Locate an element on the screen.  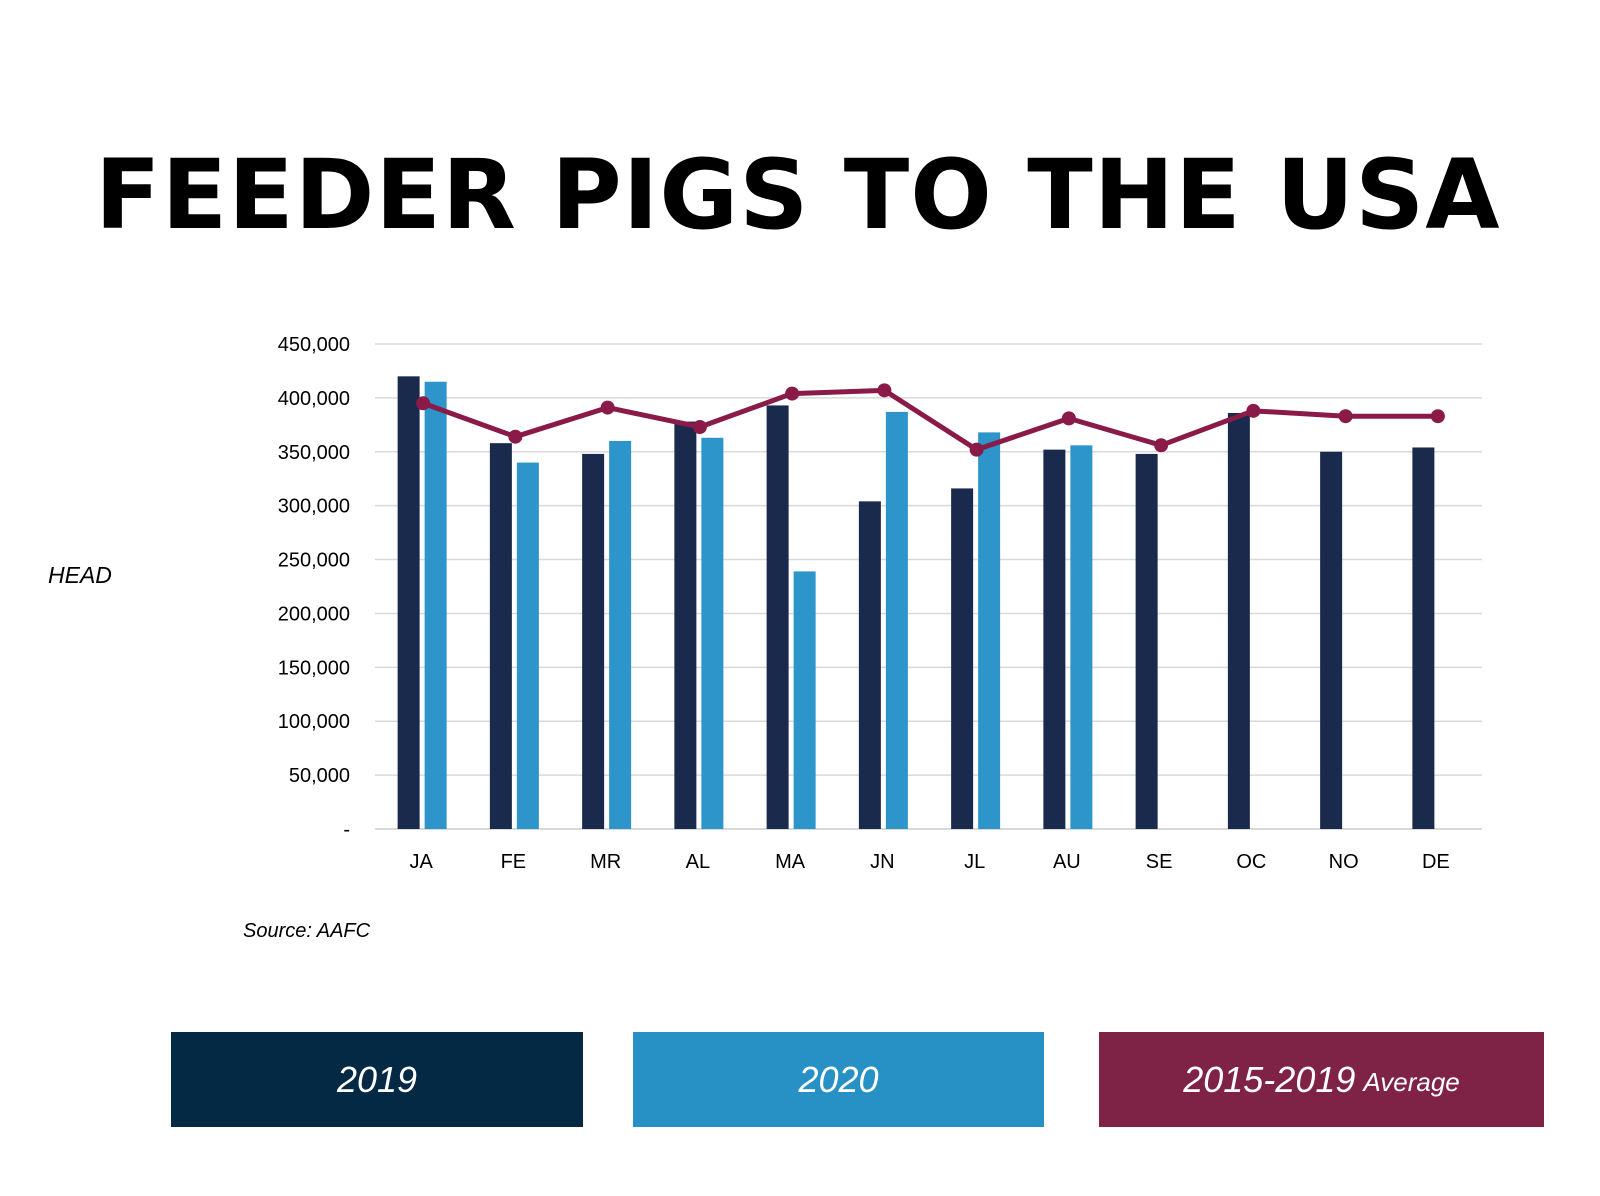
legend-2019: 2019 is located at coordinates (377, 1079).